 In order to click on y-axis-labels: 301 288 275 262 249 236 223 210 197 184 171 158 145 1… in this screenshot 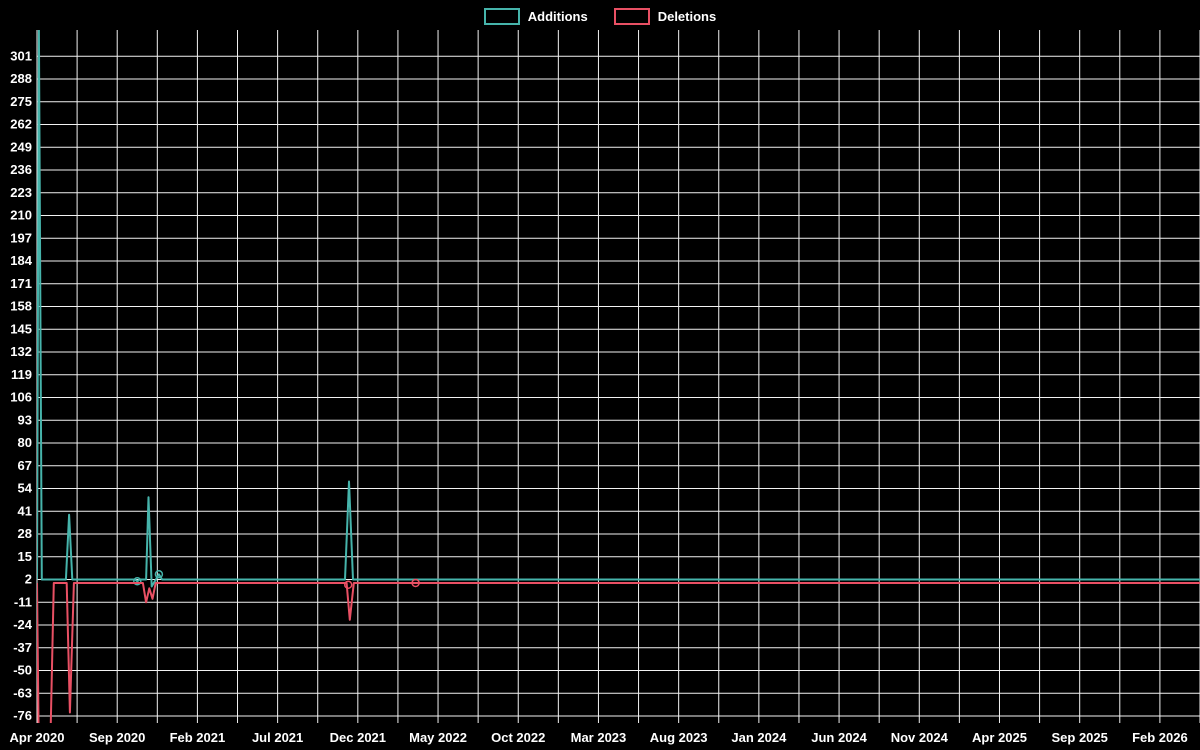, I will do `click(21, 385)`.